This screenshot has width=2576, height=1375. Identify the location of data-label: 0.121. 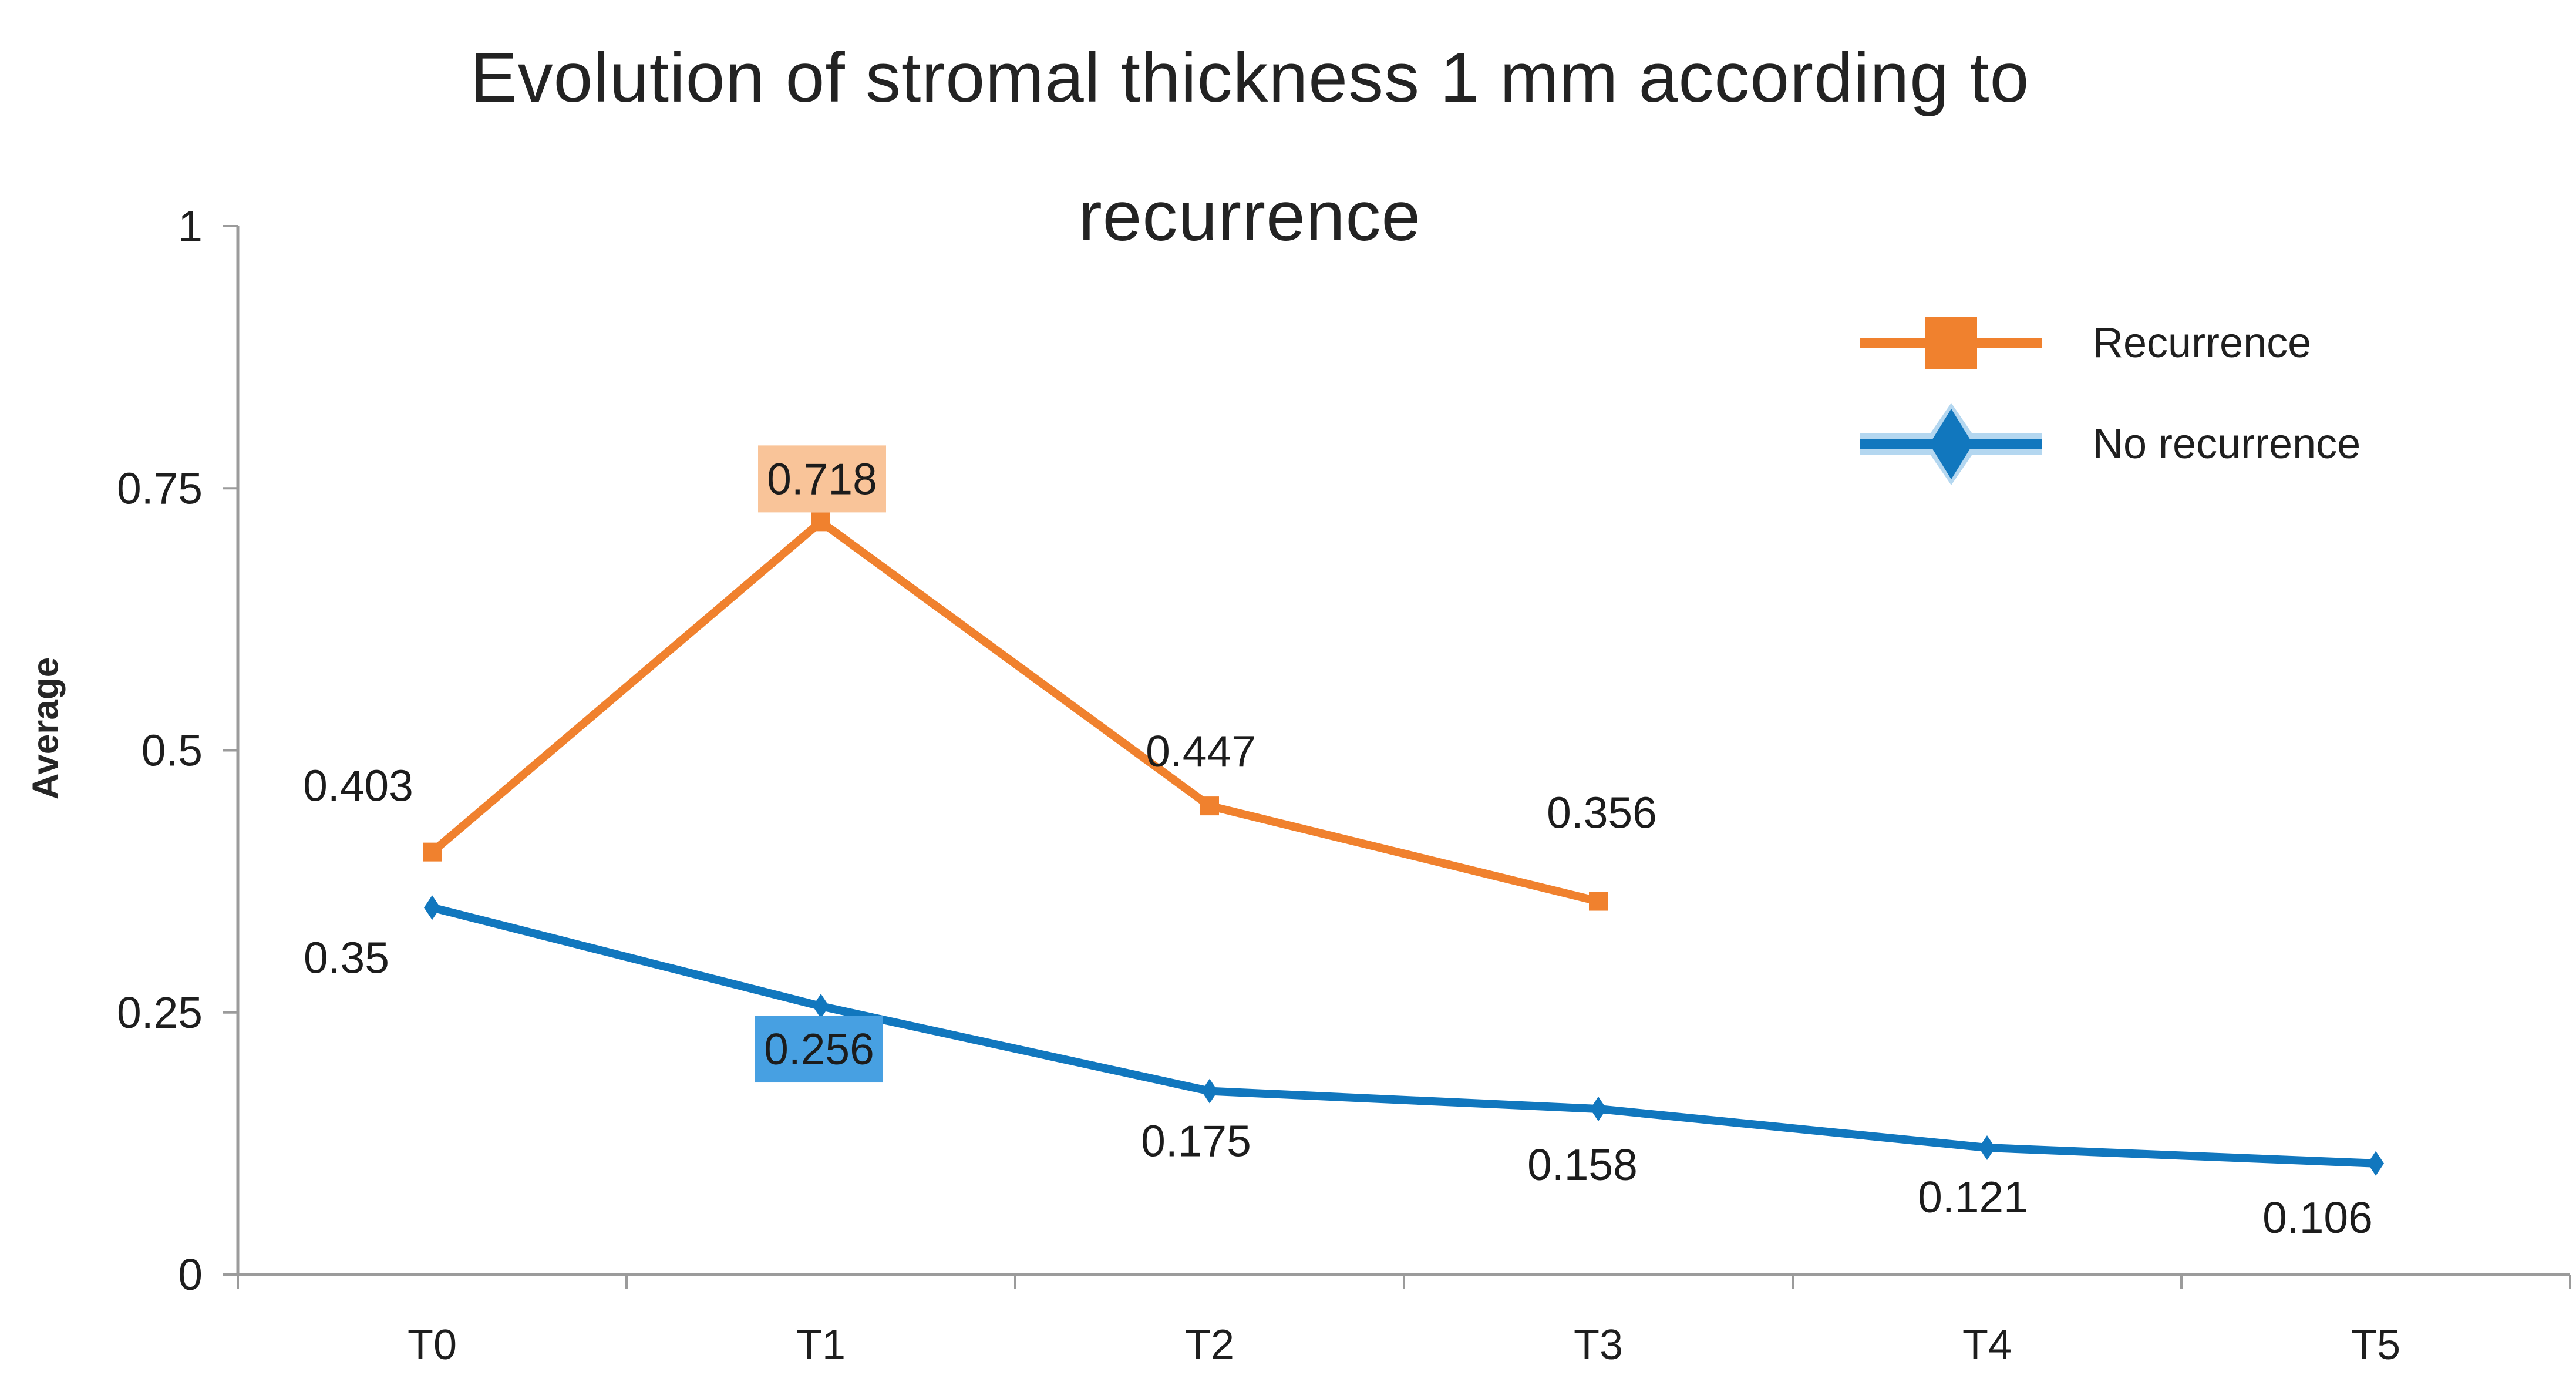
(1973, 1197).